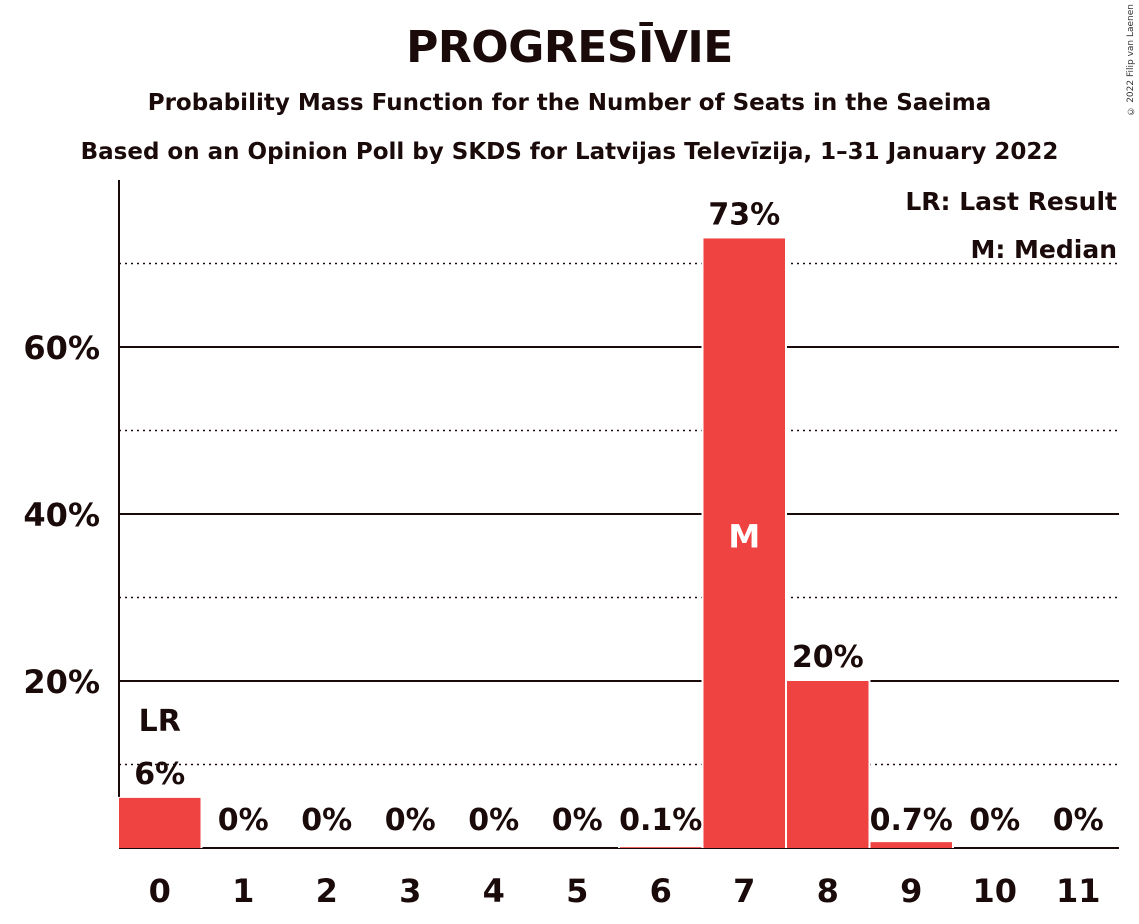 This screenshot has width=1139, height=924. Describe the element at coordinates (61, 348) in the screenshot. I see `y-tick-label: 60%` at that location.